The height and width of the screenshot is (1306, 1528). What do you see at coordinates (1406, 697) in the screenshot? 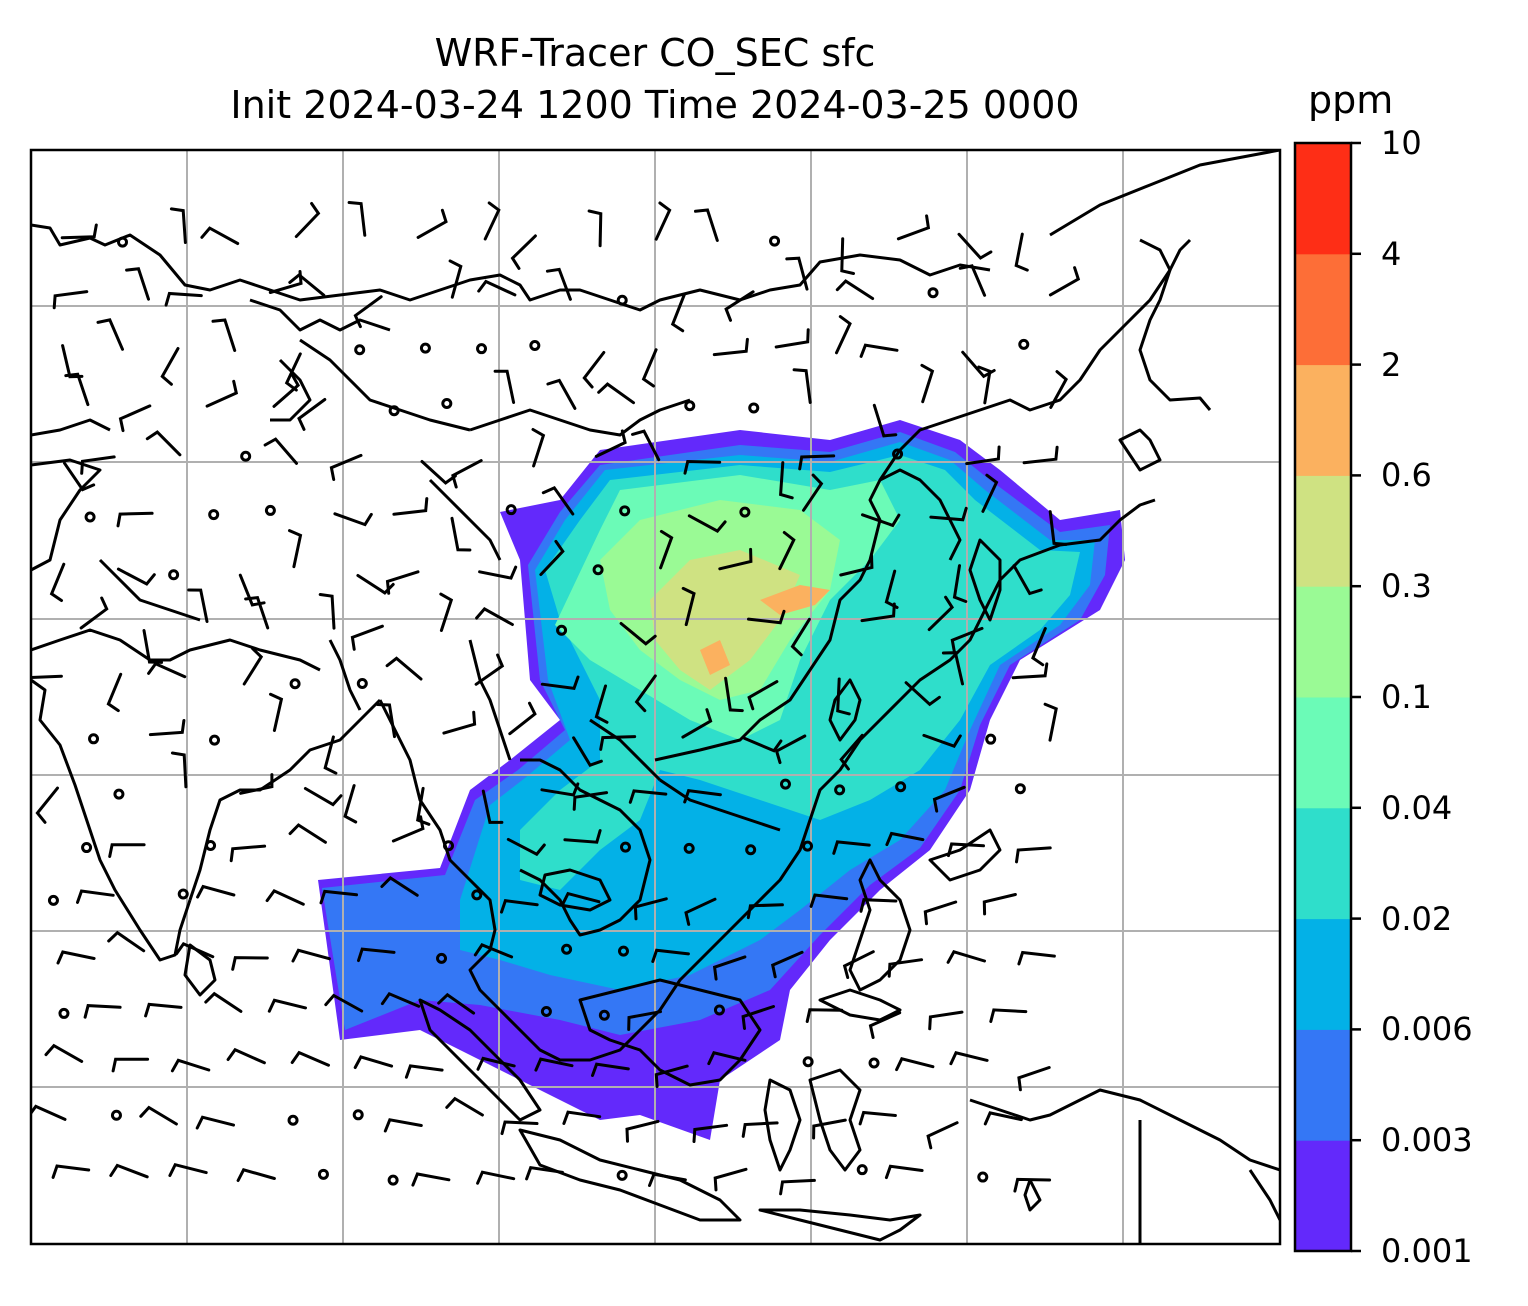
I see `colorbar-tick-label: 0.1` at bounding box center [1406, 697].